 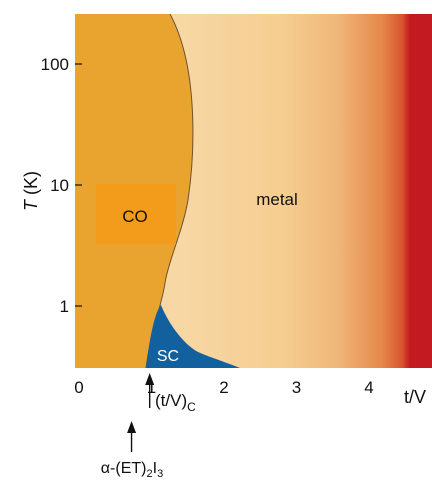 I want to click on material-arrow-head, so click(x=132, y=427).